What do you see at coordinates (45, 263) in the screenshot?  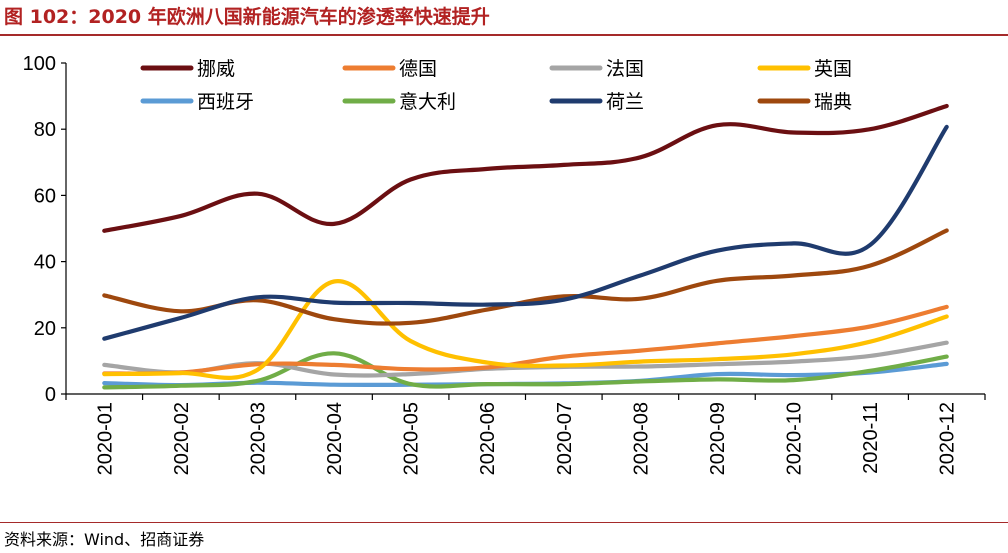 I see `y-tick-label: 40` at bounding box center [45, 263].